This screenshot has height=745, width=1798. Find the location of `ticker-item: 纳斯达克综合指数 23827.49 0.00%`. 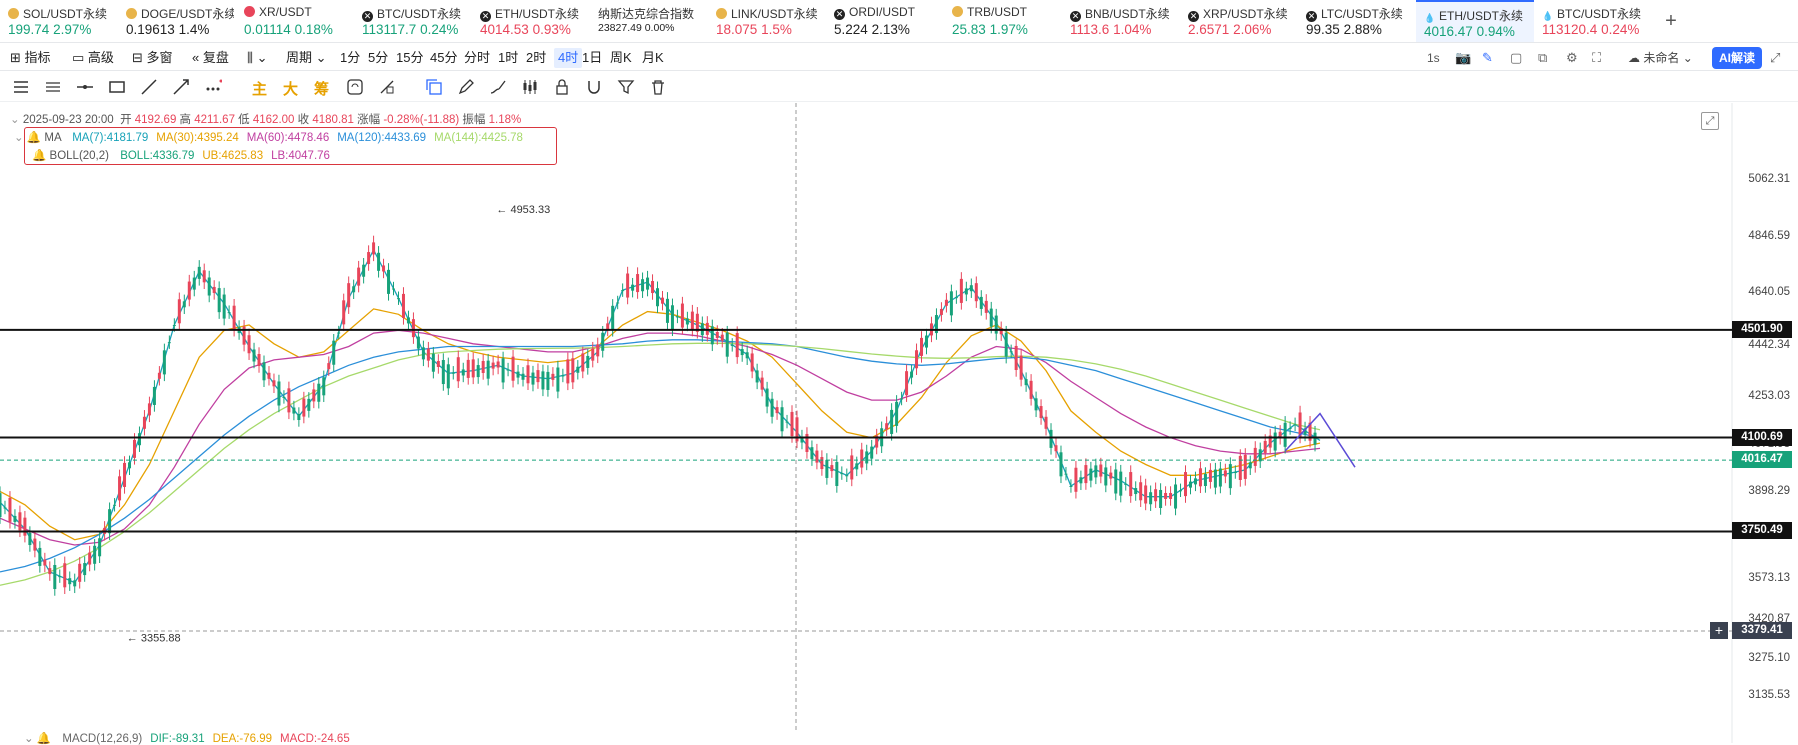

ticker-item: 纳斯达克综合指数 23827.49 0.00% is located at coordinates (649, 21).